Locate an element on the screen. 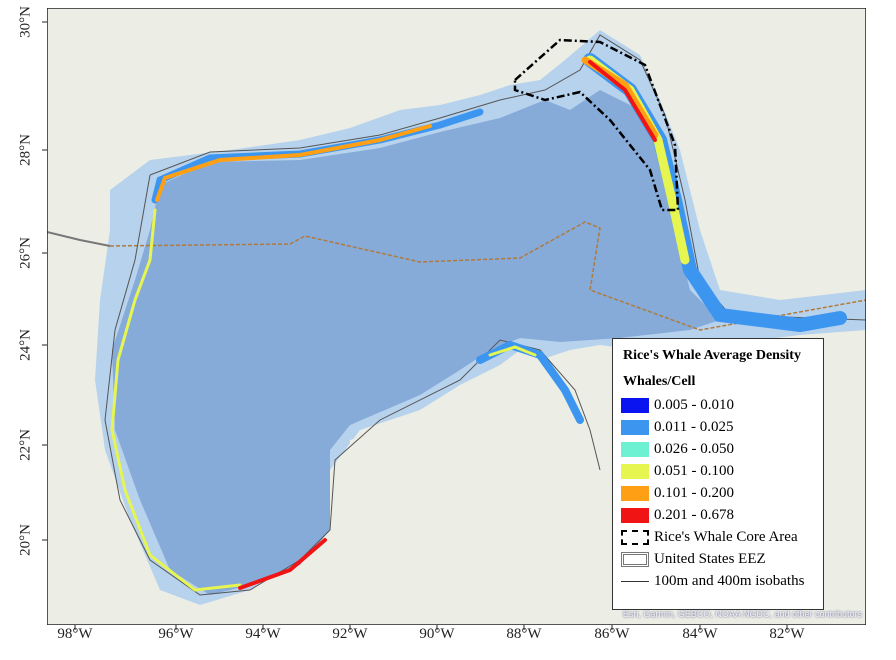 This screenshot has width=896, height=660. lat-label: 20°N is located at coordinates (25, 540).